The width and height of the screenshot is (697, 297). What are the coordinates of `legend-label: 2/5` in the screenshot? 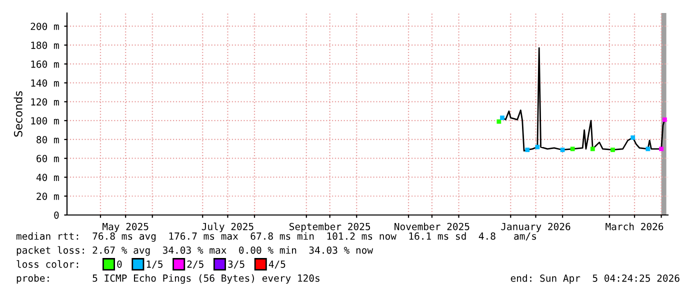 It's located at (195, 264).